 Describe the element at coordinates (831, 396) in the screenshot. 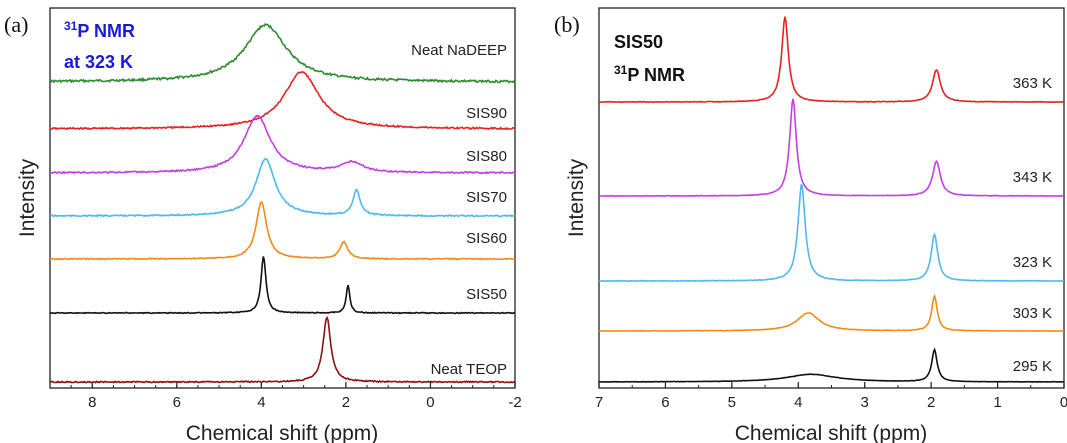

I see `panel-b-x-ticks: 7 6 5 4 3 2 1 0` at that location.